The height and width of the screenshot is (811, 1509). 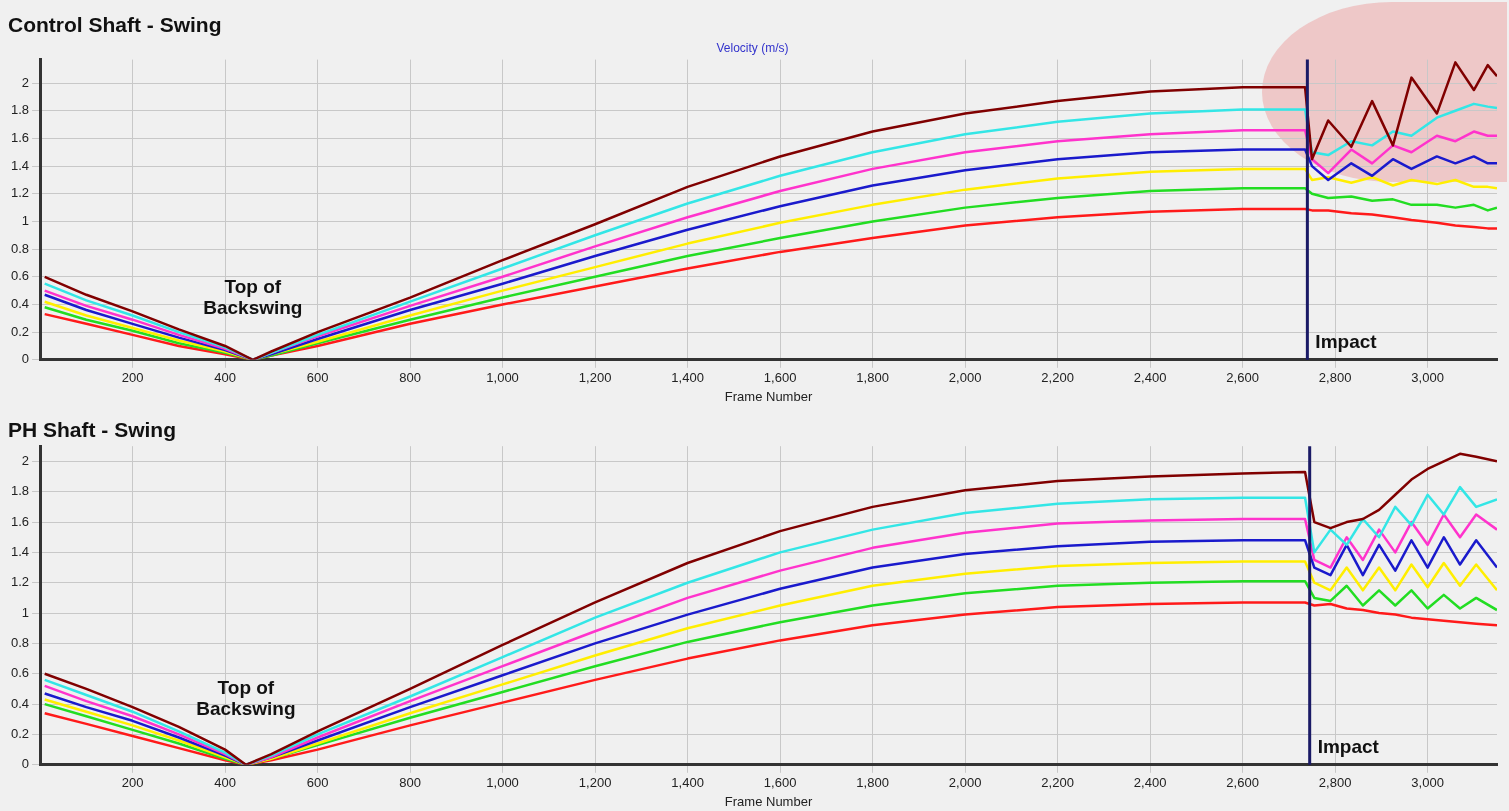 What do you see at coordinates (115, 25) in the screenshot?
I see `chart-title: Control Shaft - Swing` at bounding box center [115, 25].